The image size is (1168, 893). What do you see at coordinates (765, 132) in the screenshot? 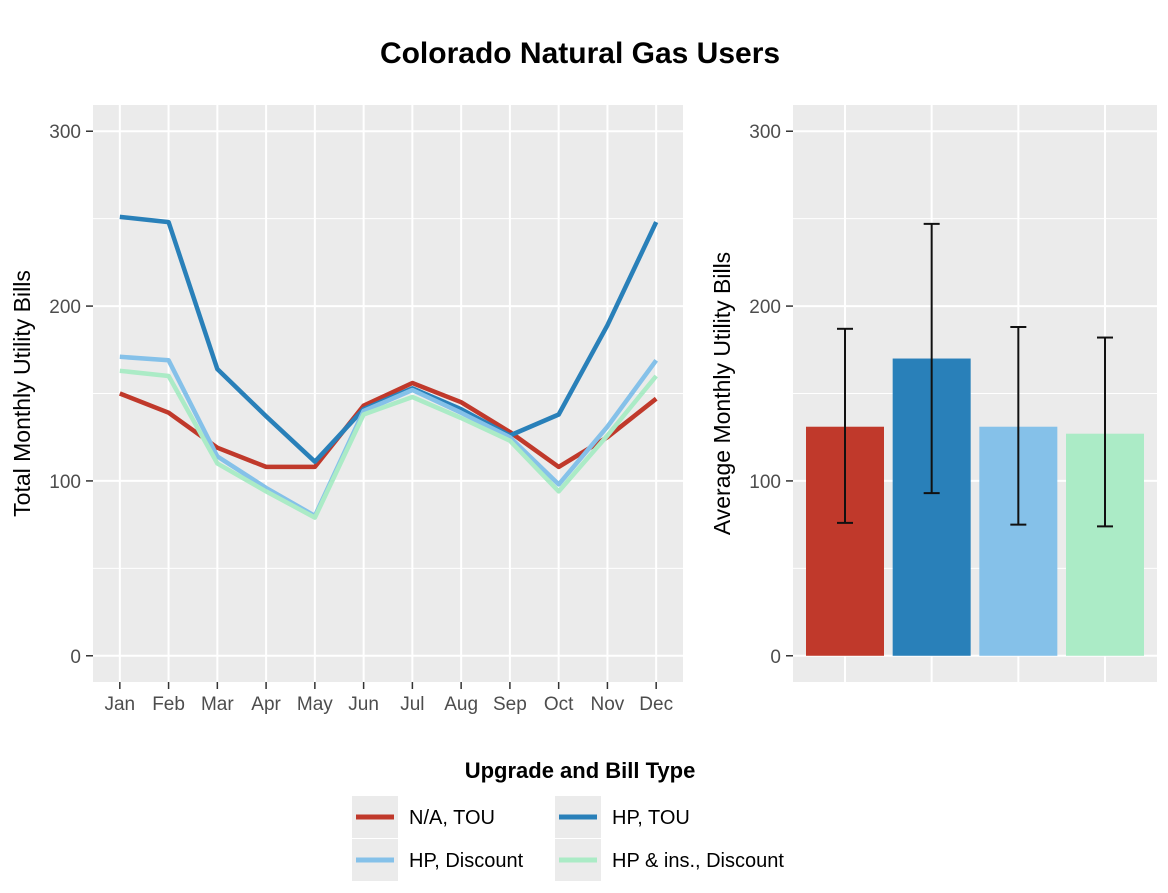
I see `bar-y-tick-label: 300` at bounding box center [765, 132].